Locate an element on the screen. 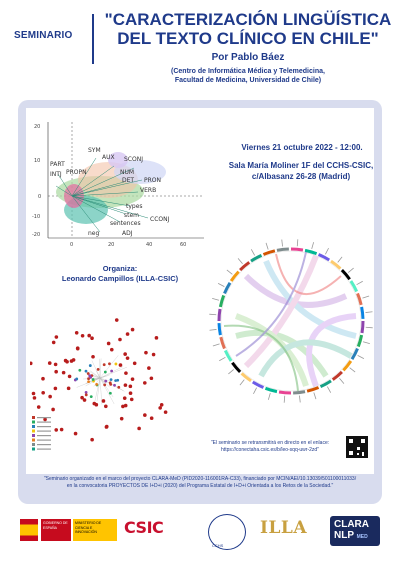  y-tick: -20 is located at coordinates (36, 235).